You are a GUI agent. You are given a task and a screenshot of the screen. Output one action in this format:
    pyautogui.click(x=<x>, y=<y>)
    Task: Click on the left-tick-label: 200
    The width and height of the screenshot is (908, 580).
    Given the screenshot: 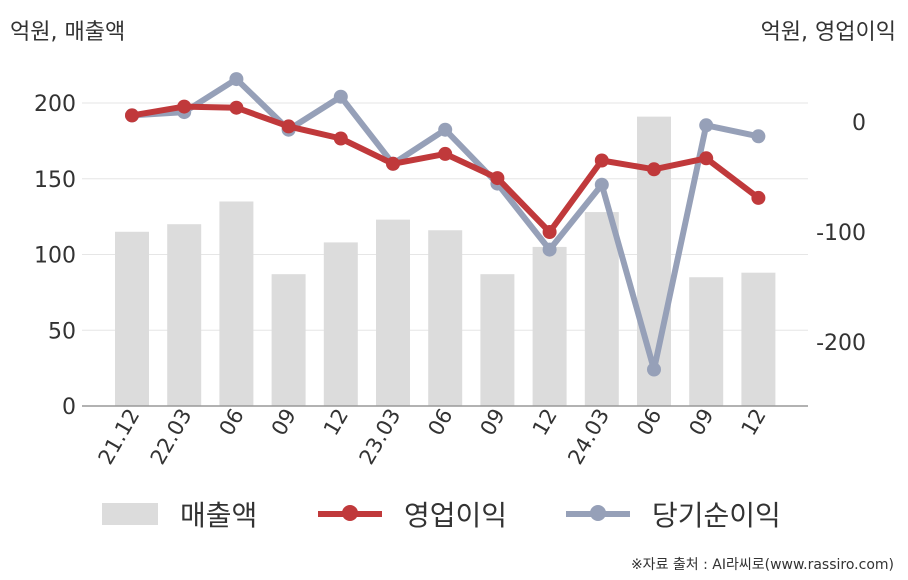 What is the action you would take?
    pyautogui.click(x=55, y=104)
    